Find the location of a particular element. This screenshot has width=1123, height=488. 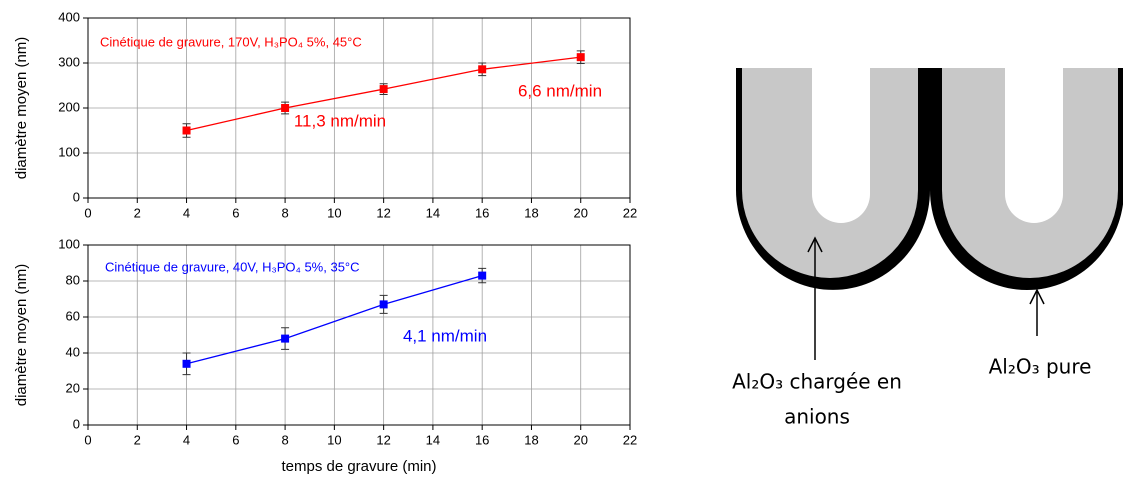

y-tick-label: 40 is located at coordinates (73, 351).